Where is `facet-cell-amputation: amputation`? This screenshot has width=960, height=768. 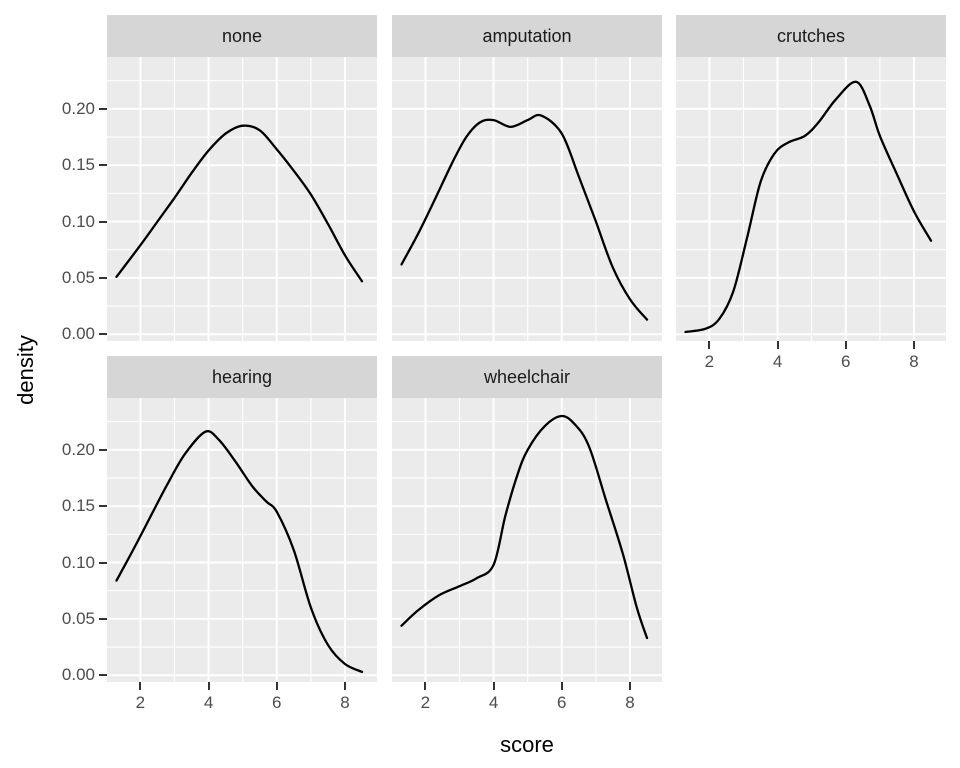 facet-cell-amputation: amputation is located at coordinates (527, 178).